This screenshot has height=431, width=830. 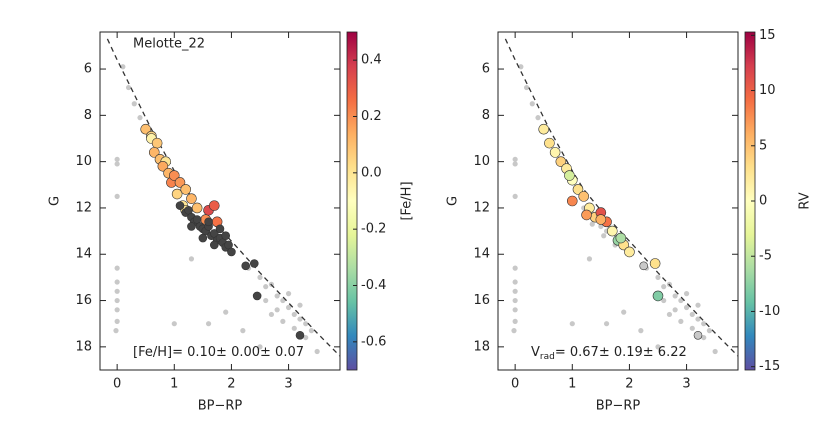 I want to click on y-axis-label: G, so click(x=55, y=201).